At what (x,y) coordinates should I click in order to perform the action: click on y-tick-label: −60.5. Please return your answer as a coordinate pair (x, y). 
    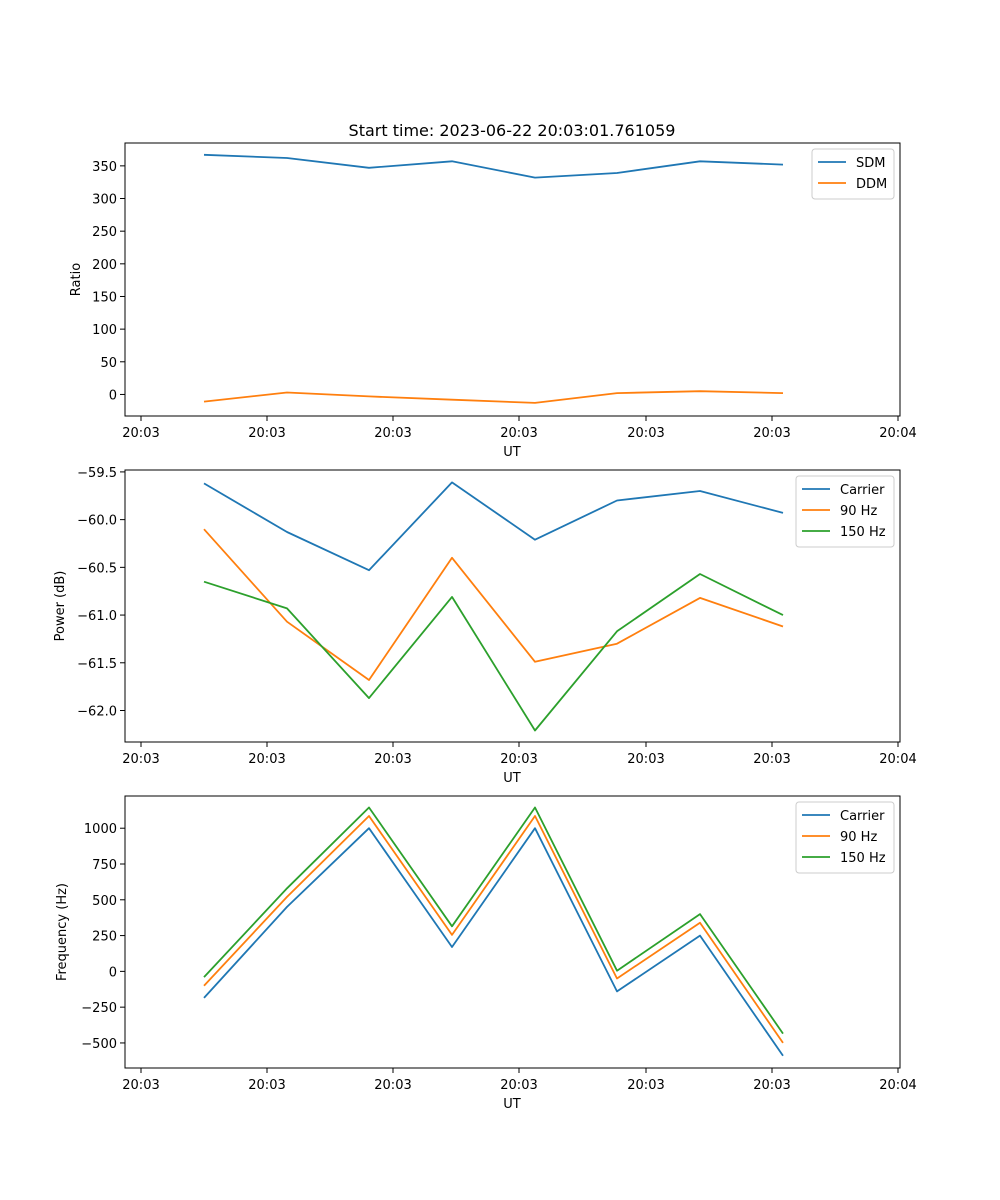
    Looking at the image, I should click on (97, 568).